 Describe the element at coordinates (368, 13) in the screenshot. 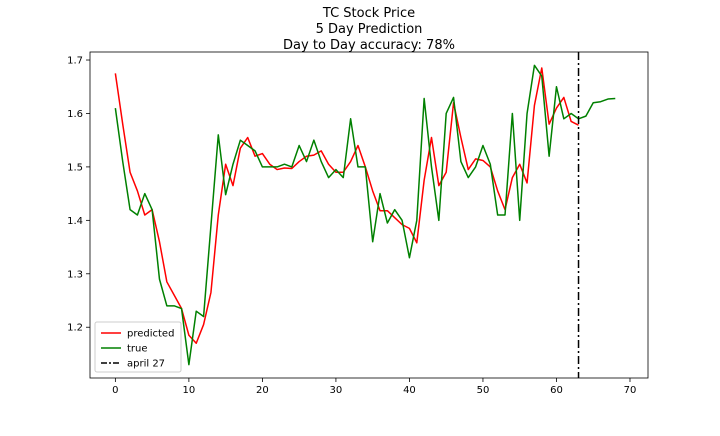

I see `chart-title-line: TC Stock Price` at that location.